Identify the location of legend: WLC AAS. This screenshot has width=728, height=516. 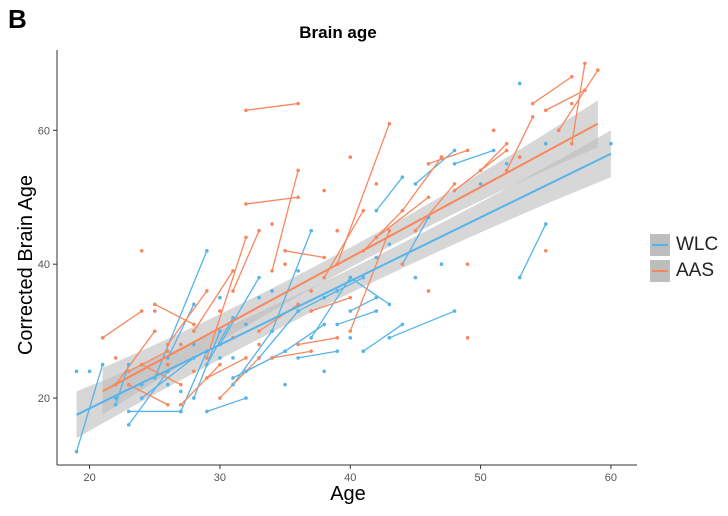
(689, 258).